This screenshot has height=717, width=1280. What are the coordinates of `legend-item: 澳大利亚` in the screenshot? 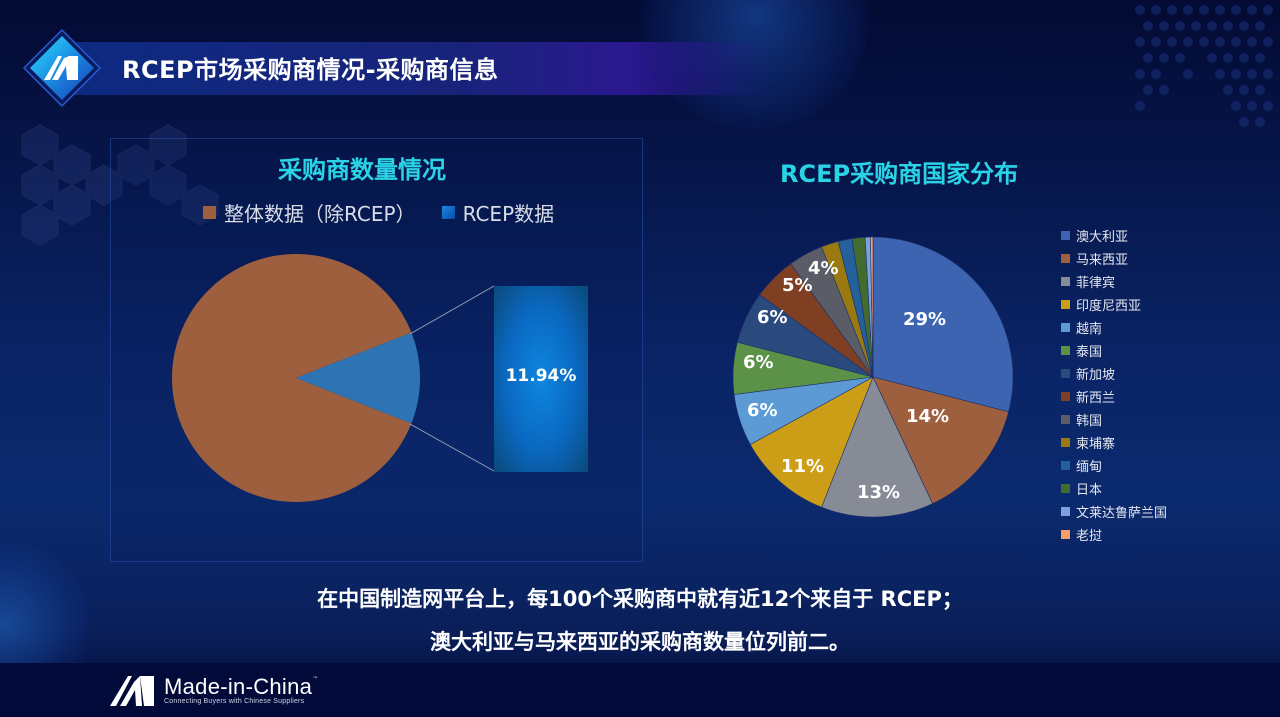 It's located at (1114, 235).